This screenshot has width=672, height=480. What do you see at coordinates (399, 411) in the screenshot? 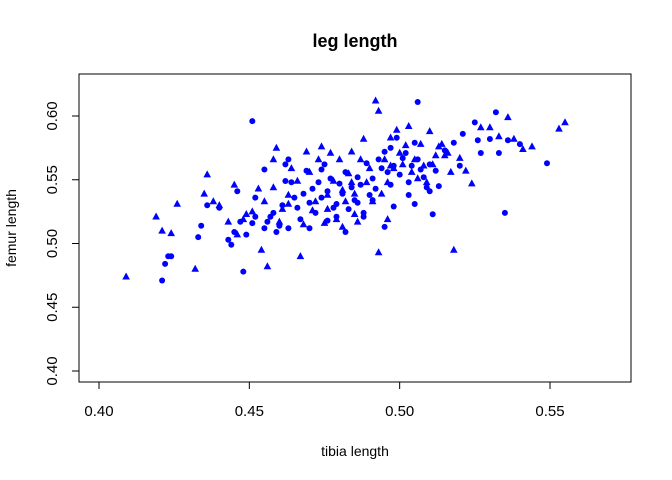
I see `x-tick-label: 0.50` at bounding box center [399, 411].